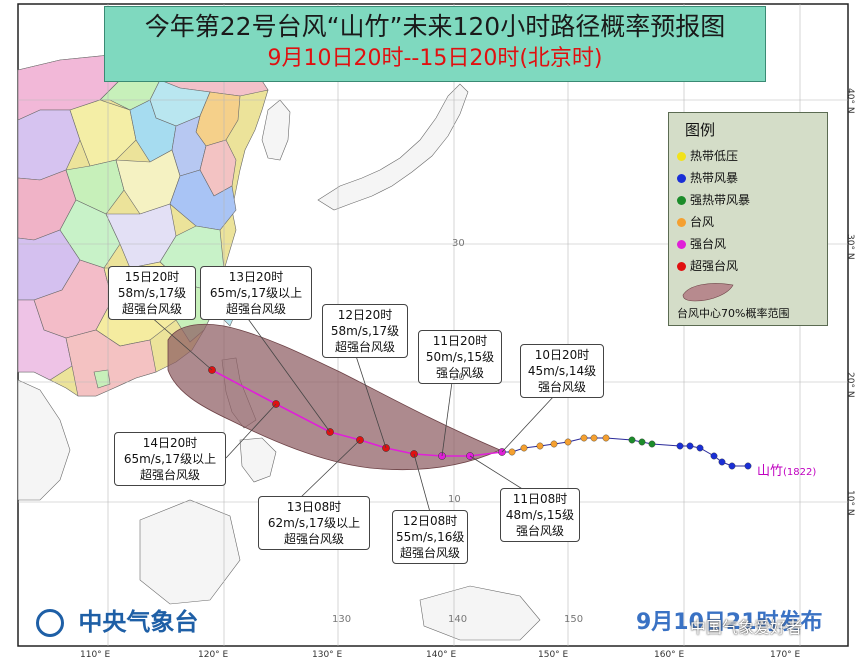 This screenshot has width=860, height=664. What do you see at coordinates (707, 155) in the screenshot?
I see `legend-item-td: 热带低压` at bounding box center [707, 155].